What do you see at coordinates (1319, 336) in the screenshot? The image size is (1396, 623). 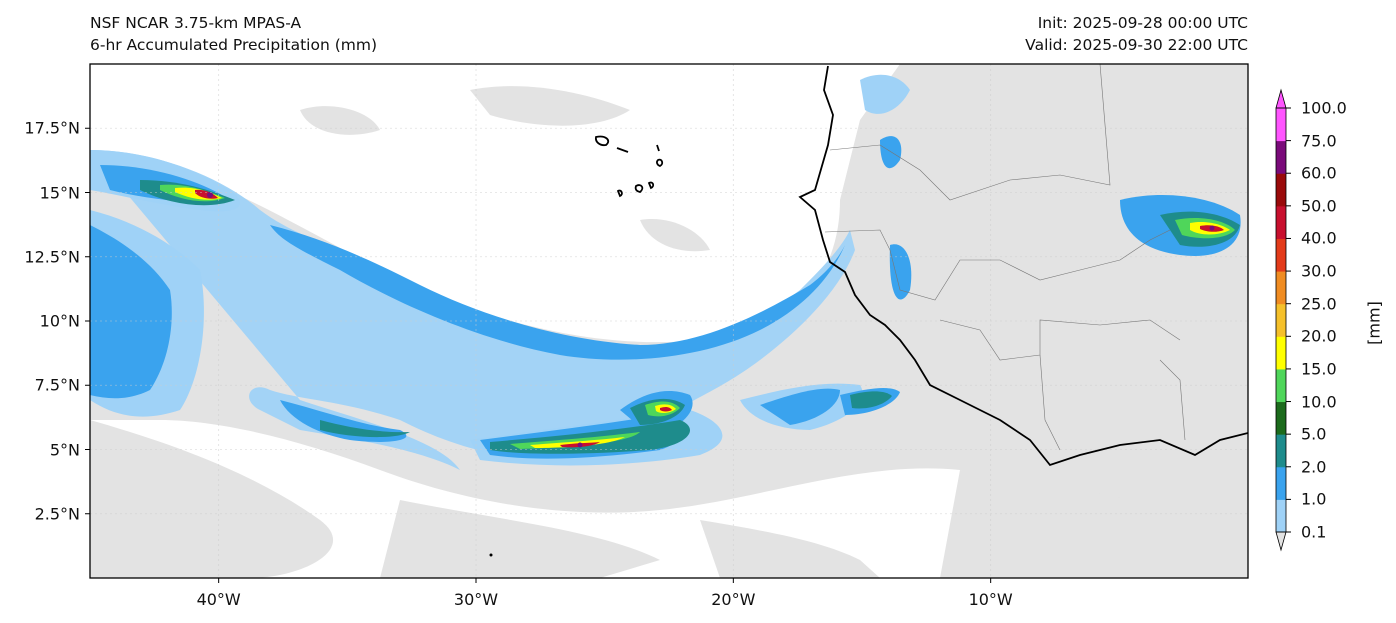 I see `colorbar-level-label: 20.0` at bounding box center [1319, 336].